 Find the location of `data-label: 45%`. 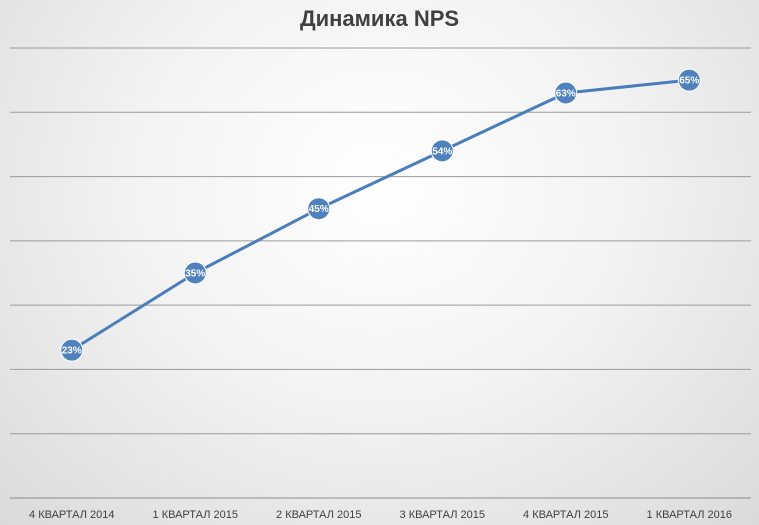

data-label: 45% is located at coordinates (319, 209).